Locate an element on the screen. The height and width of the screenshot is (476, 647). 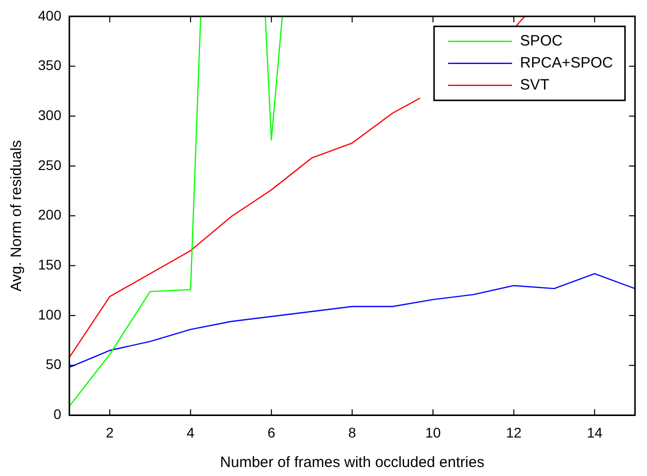
y-tick-label: 300 is located at coordinates (50, 114).